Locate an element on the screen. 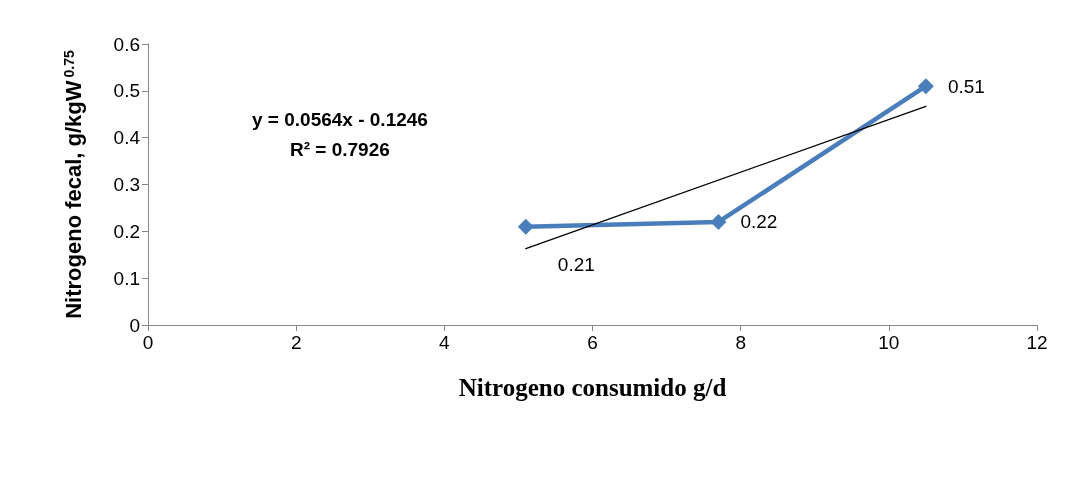 Image resolution: width=1069 pixels, height=480 pixels. x-tick-label: 12 is located at coordinates (1037, 342).